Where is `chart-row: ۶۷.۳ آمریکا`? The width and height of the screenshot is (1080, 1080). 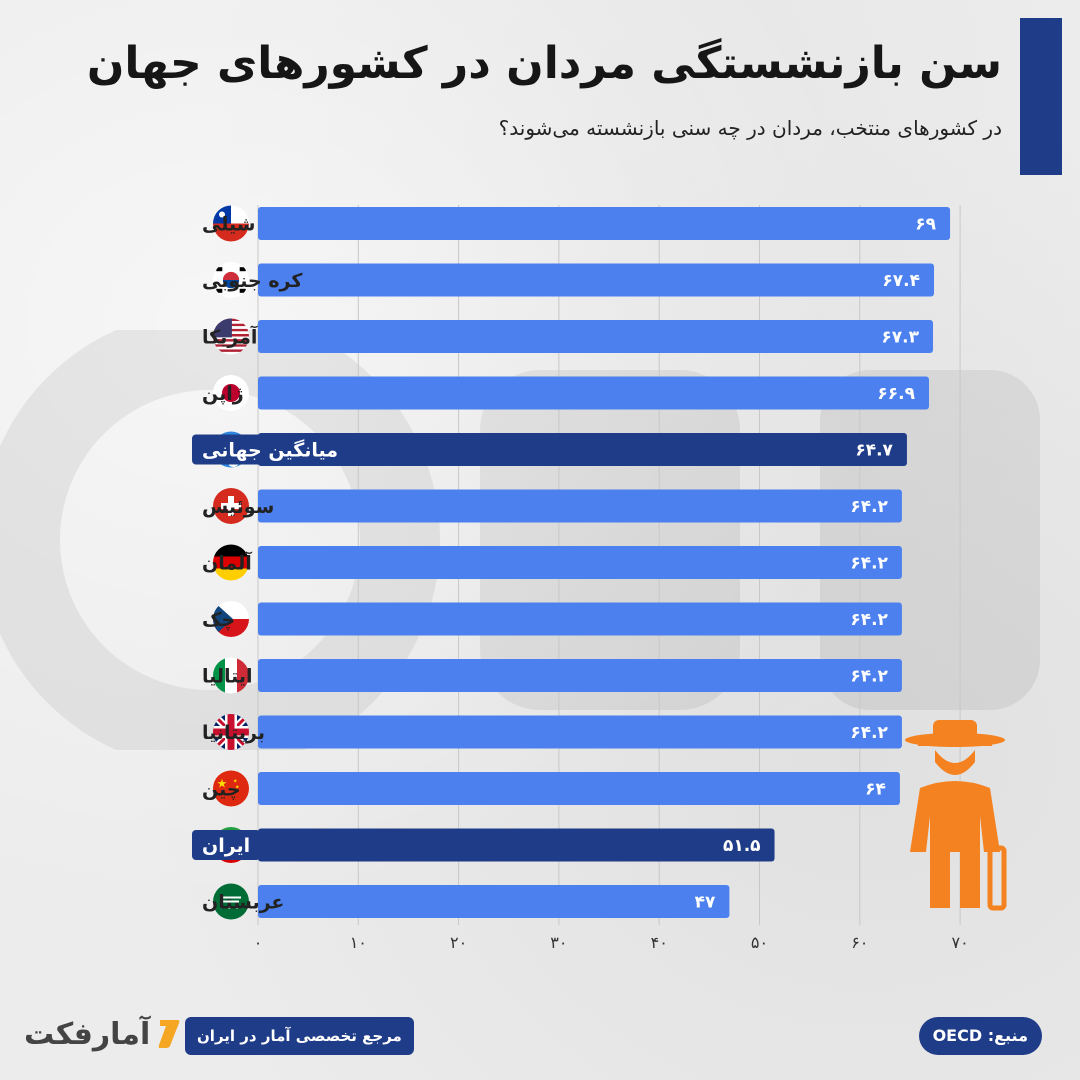
chart-row: ۶۷.۳ آمریکا is located at coordinates (568, 336).